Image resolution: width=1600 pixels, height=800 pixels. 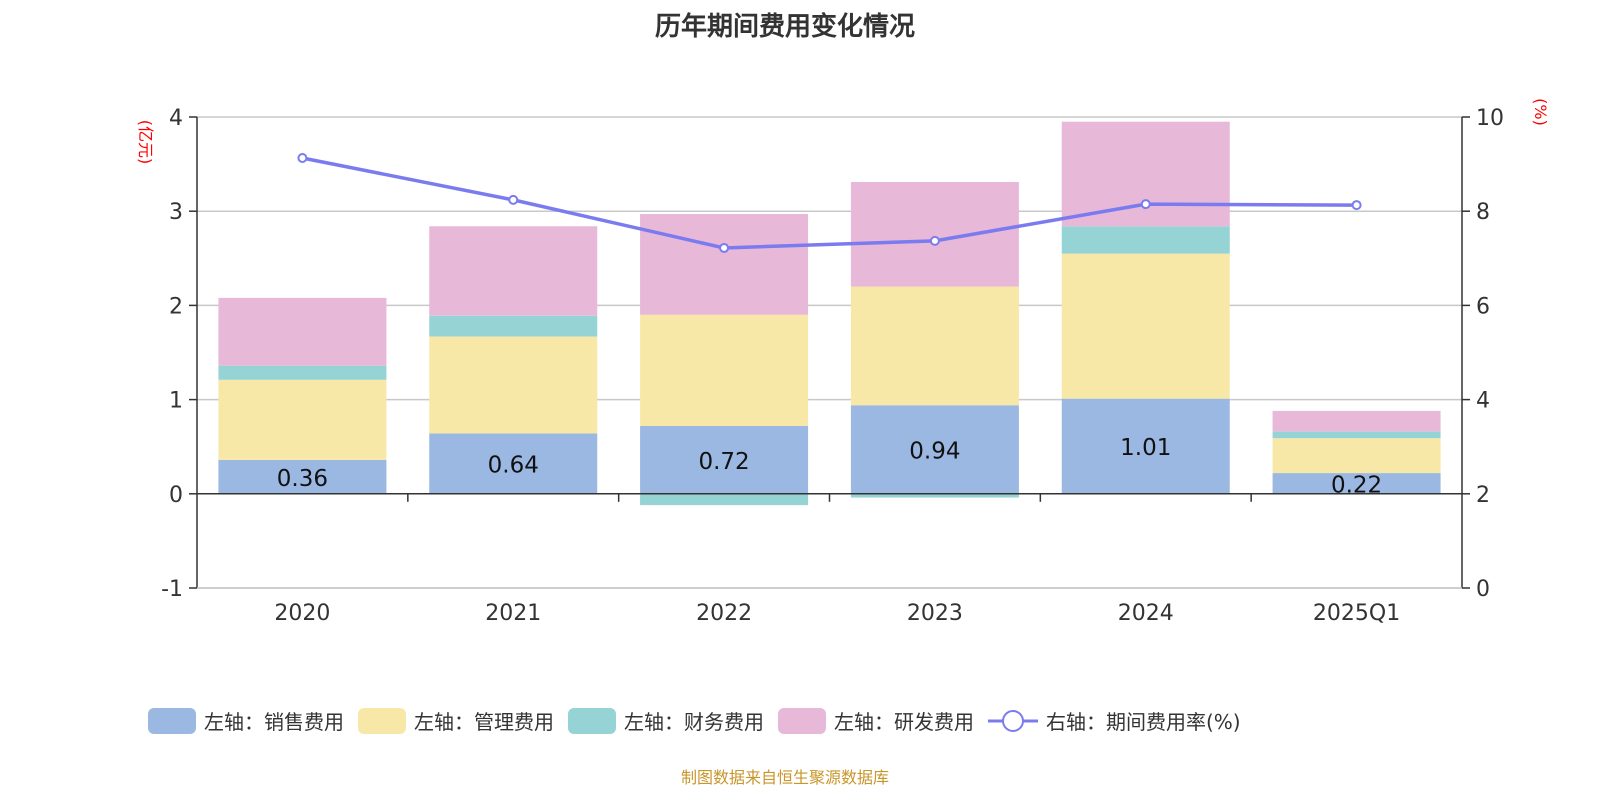 I want to click on bar-1-2023, so click(x=934, y=346).